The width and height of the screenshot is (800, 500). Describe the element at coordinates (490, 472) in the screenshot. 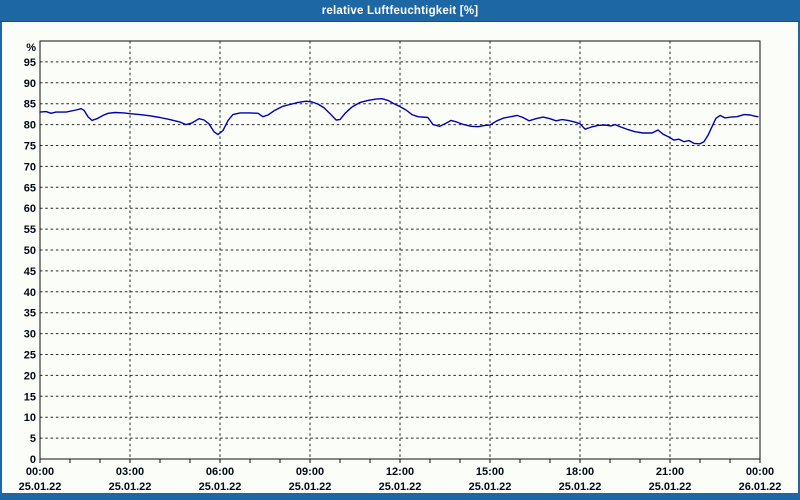

I see `x-axis-time-label: 15:00` at that location.